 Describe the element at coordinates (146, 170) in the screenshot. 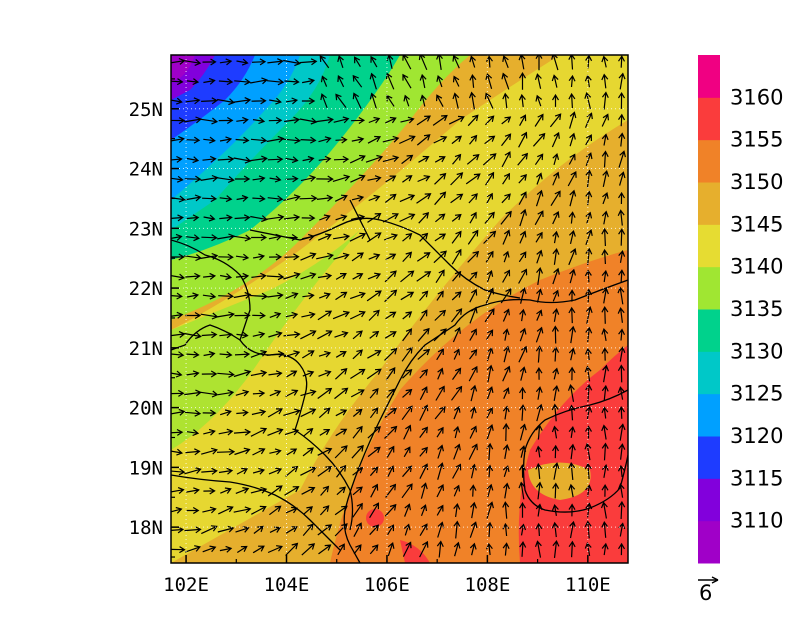

I see `lat-tick-label-6: 24N` at that location.